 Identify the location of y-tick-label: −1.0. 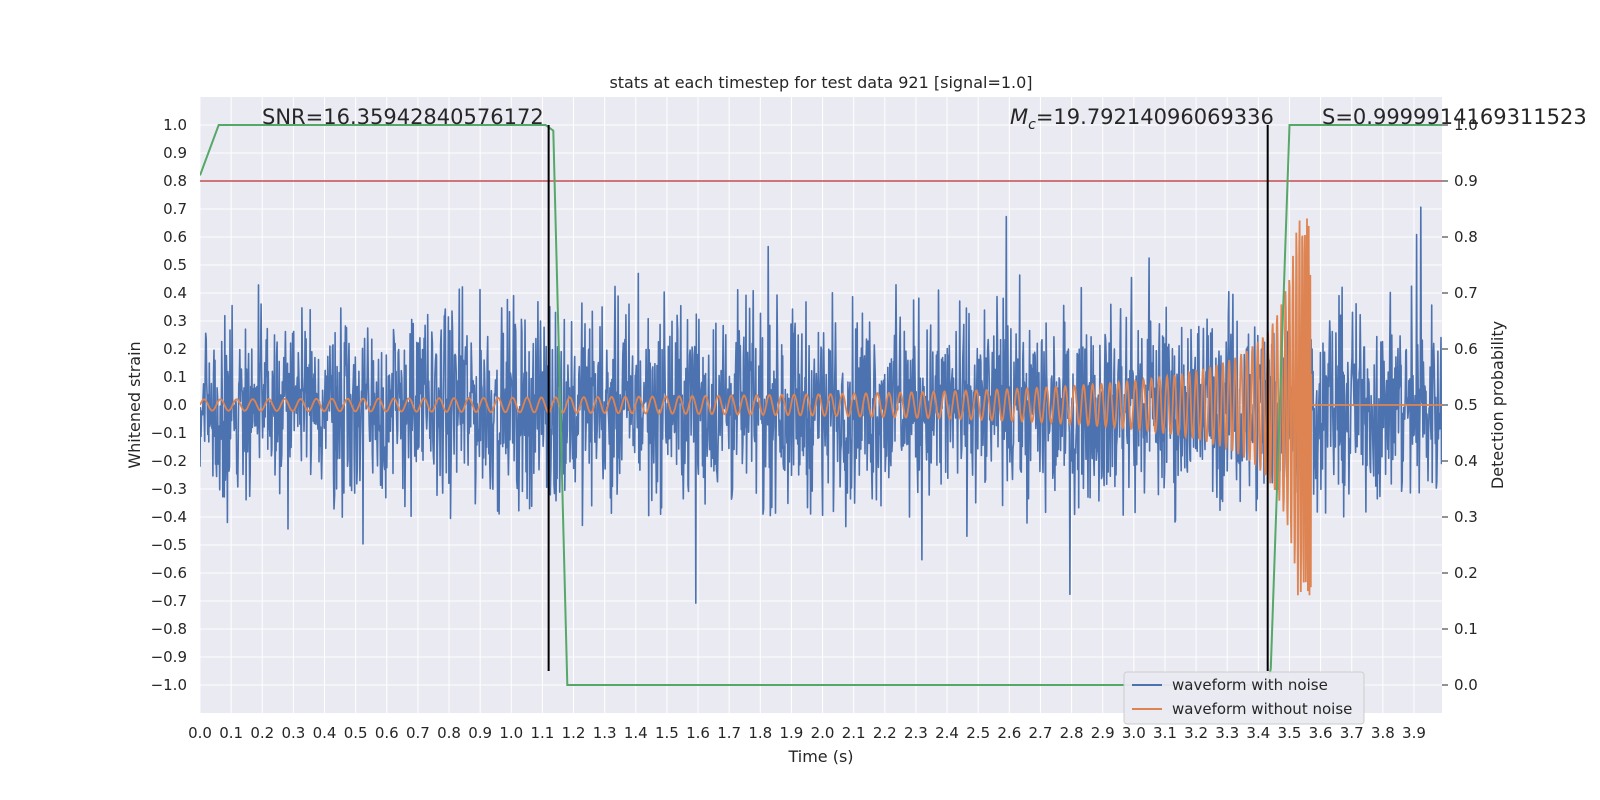
(169, 685).